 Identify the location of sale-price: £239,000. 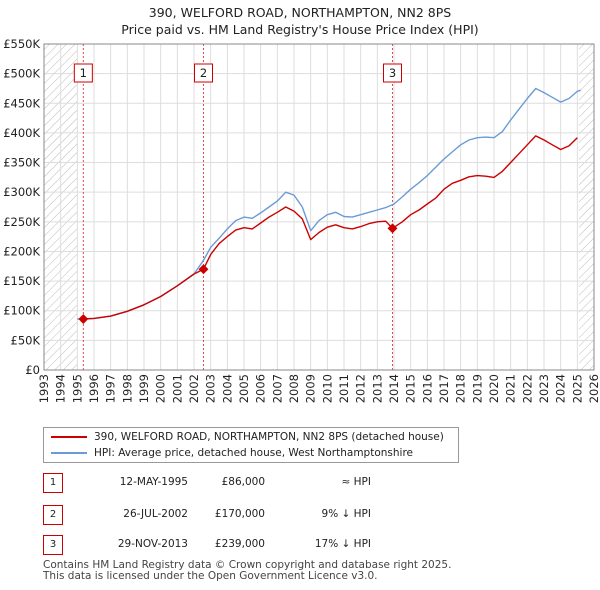
(239, 544).